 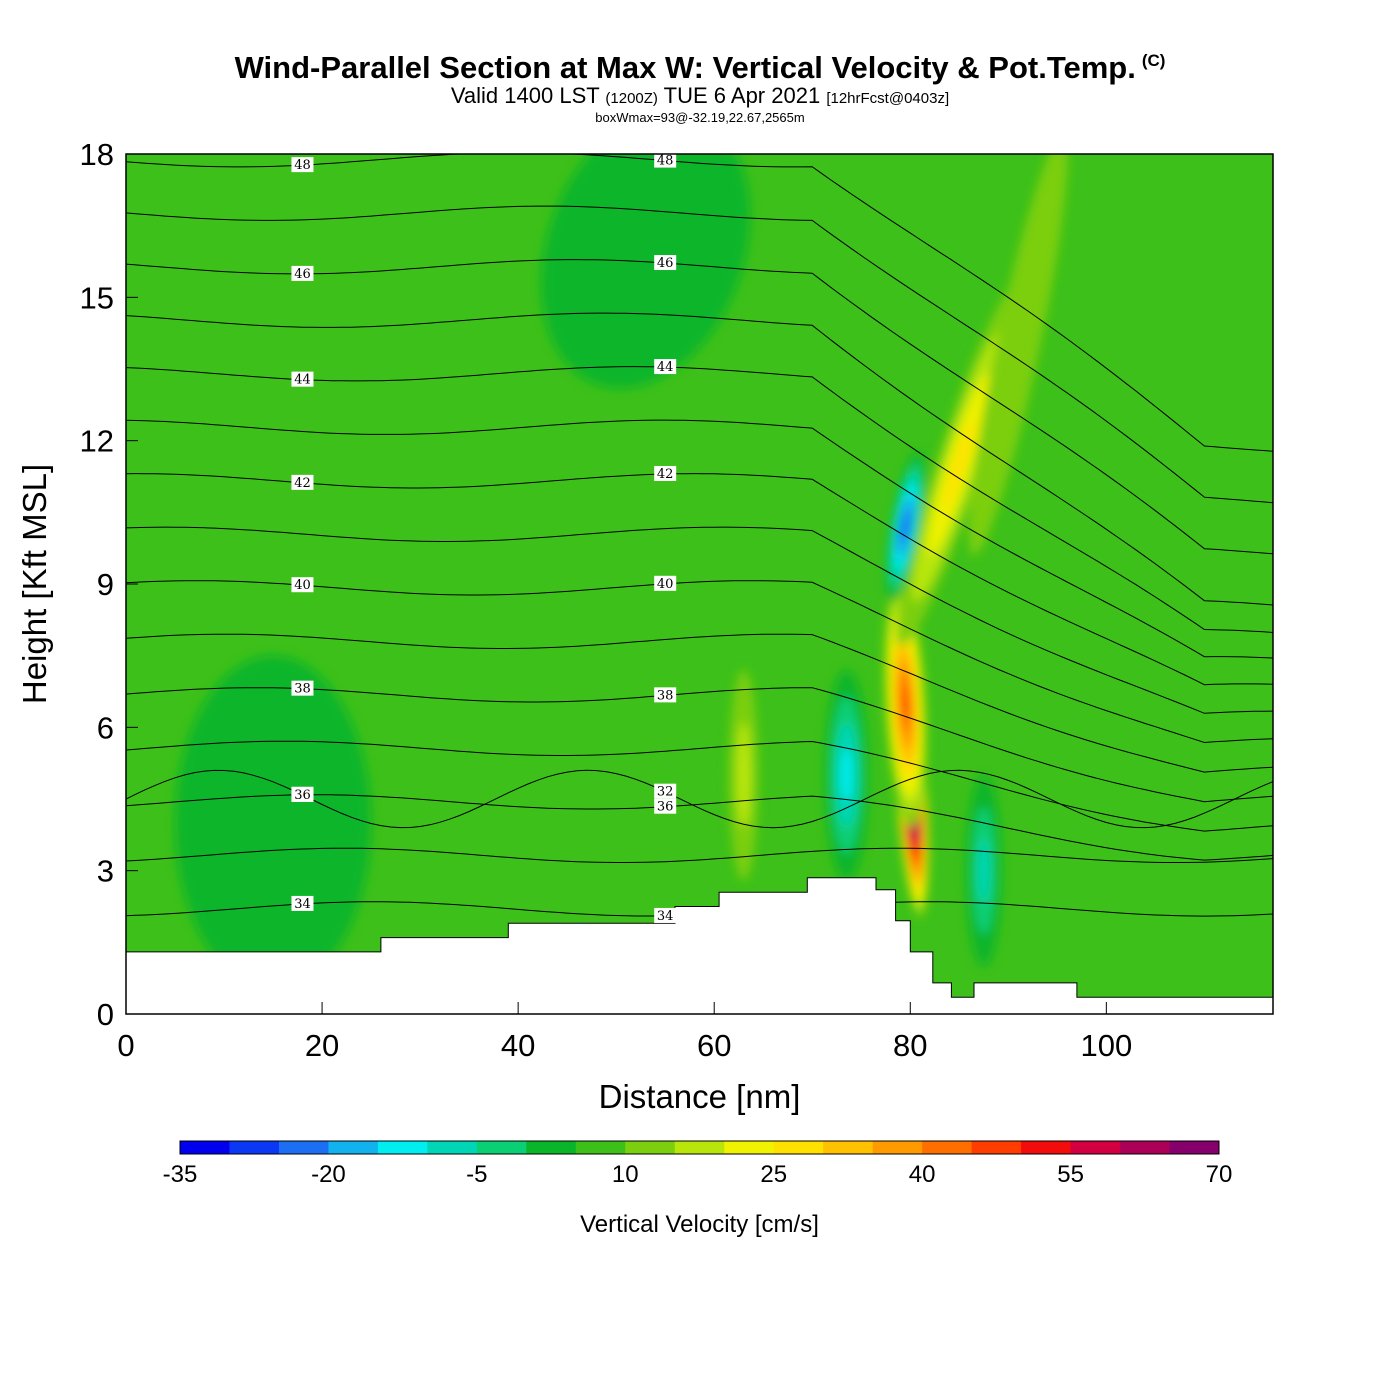 I want to click on colorbar-tick-label: -20, so click(x=328, y=1174).